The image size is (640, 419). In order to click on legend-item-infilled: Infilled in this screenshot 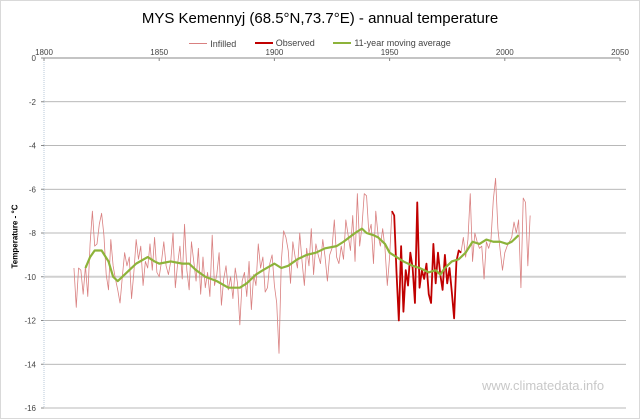, I will do `click(212, 44)`.